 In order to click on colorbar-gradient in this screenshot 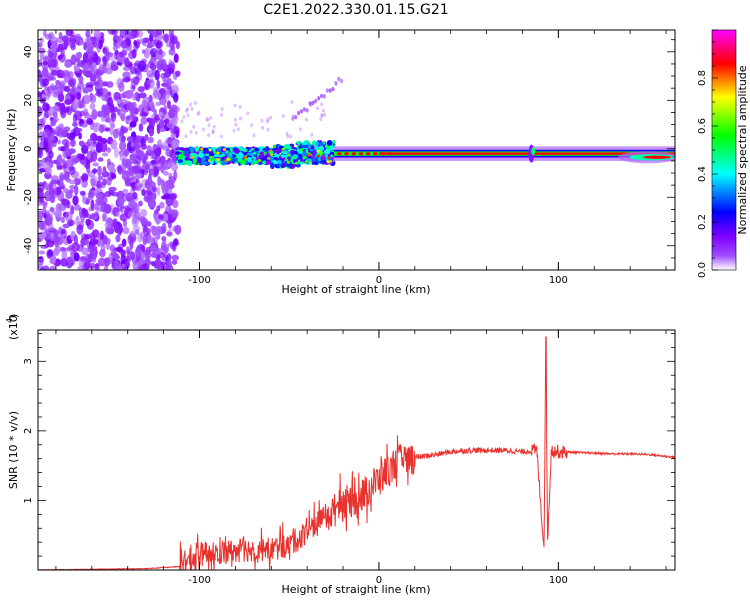, I will do `click(724, 150)`.